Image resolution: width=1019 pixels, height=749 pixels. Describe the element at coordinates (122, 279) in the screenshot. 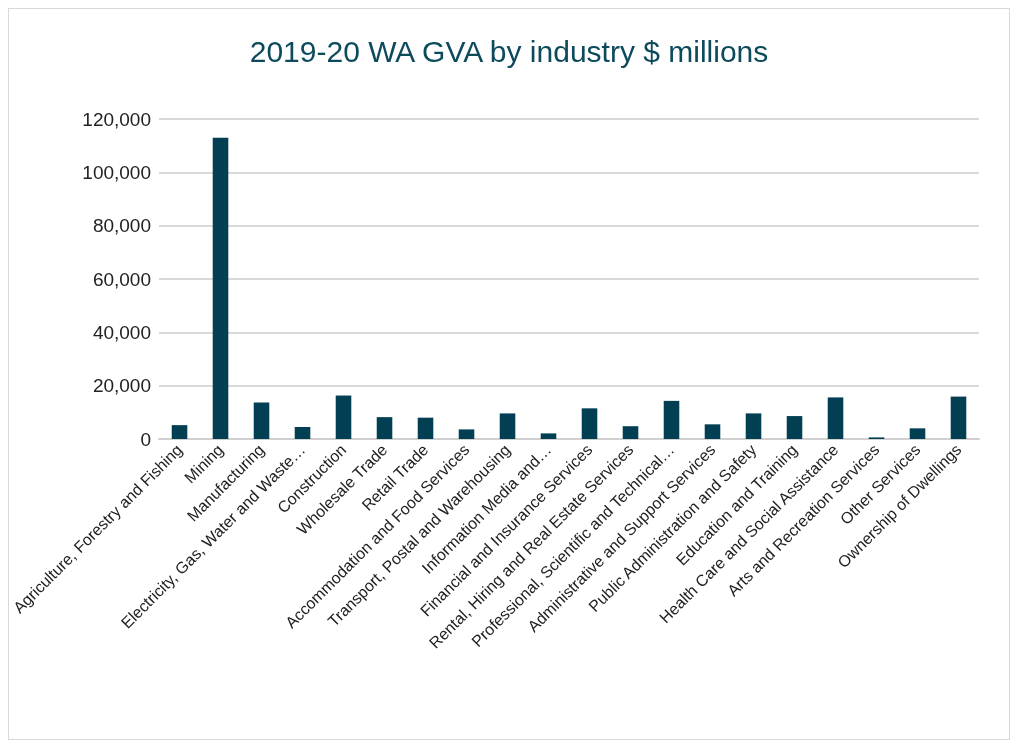

I see `y-tick-label: 60,000` at that location.